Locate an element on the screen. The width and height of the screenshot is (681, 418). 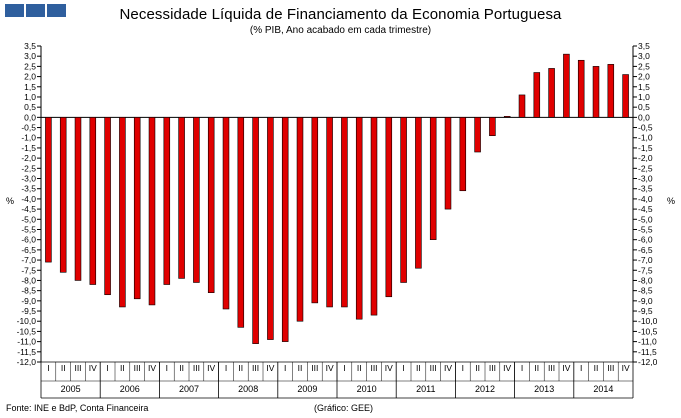
y-tick-label-right: -2,5 is located at coordinates (645, 168).